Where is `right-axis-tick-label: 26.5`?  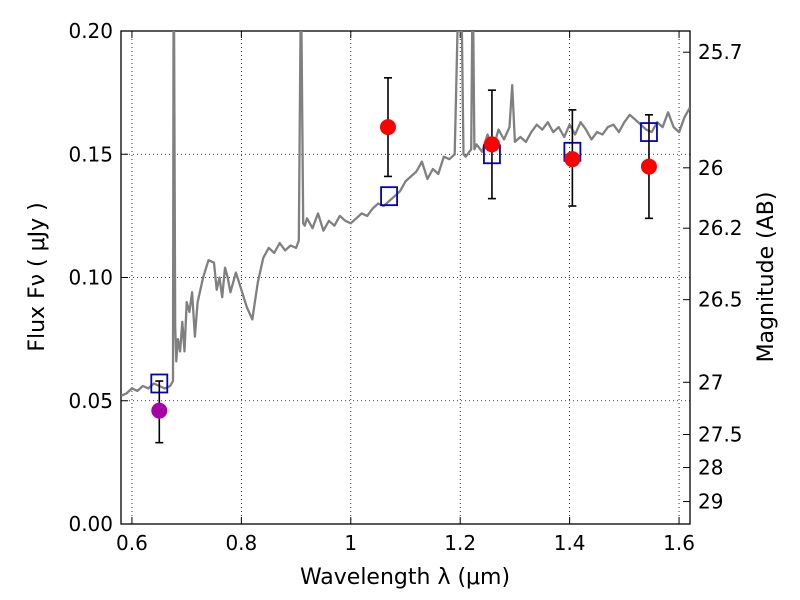
right-axis-tick-label: 26.5 is located at coordinates (720, 300).